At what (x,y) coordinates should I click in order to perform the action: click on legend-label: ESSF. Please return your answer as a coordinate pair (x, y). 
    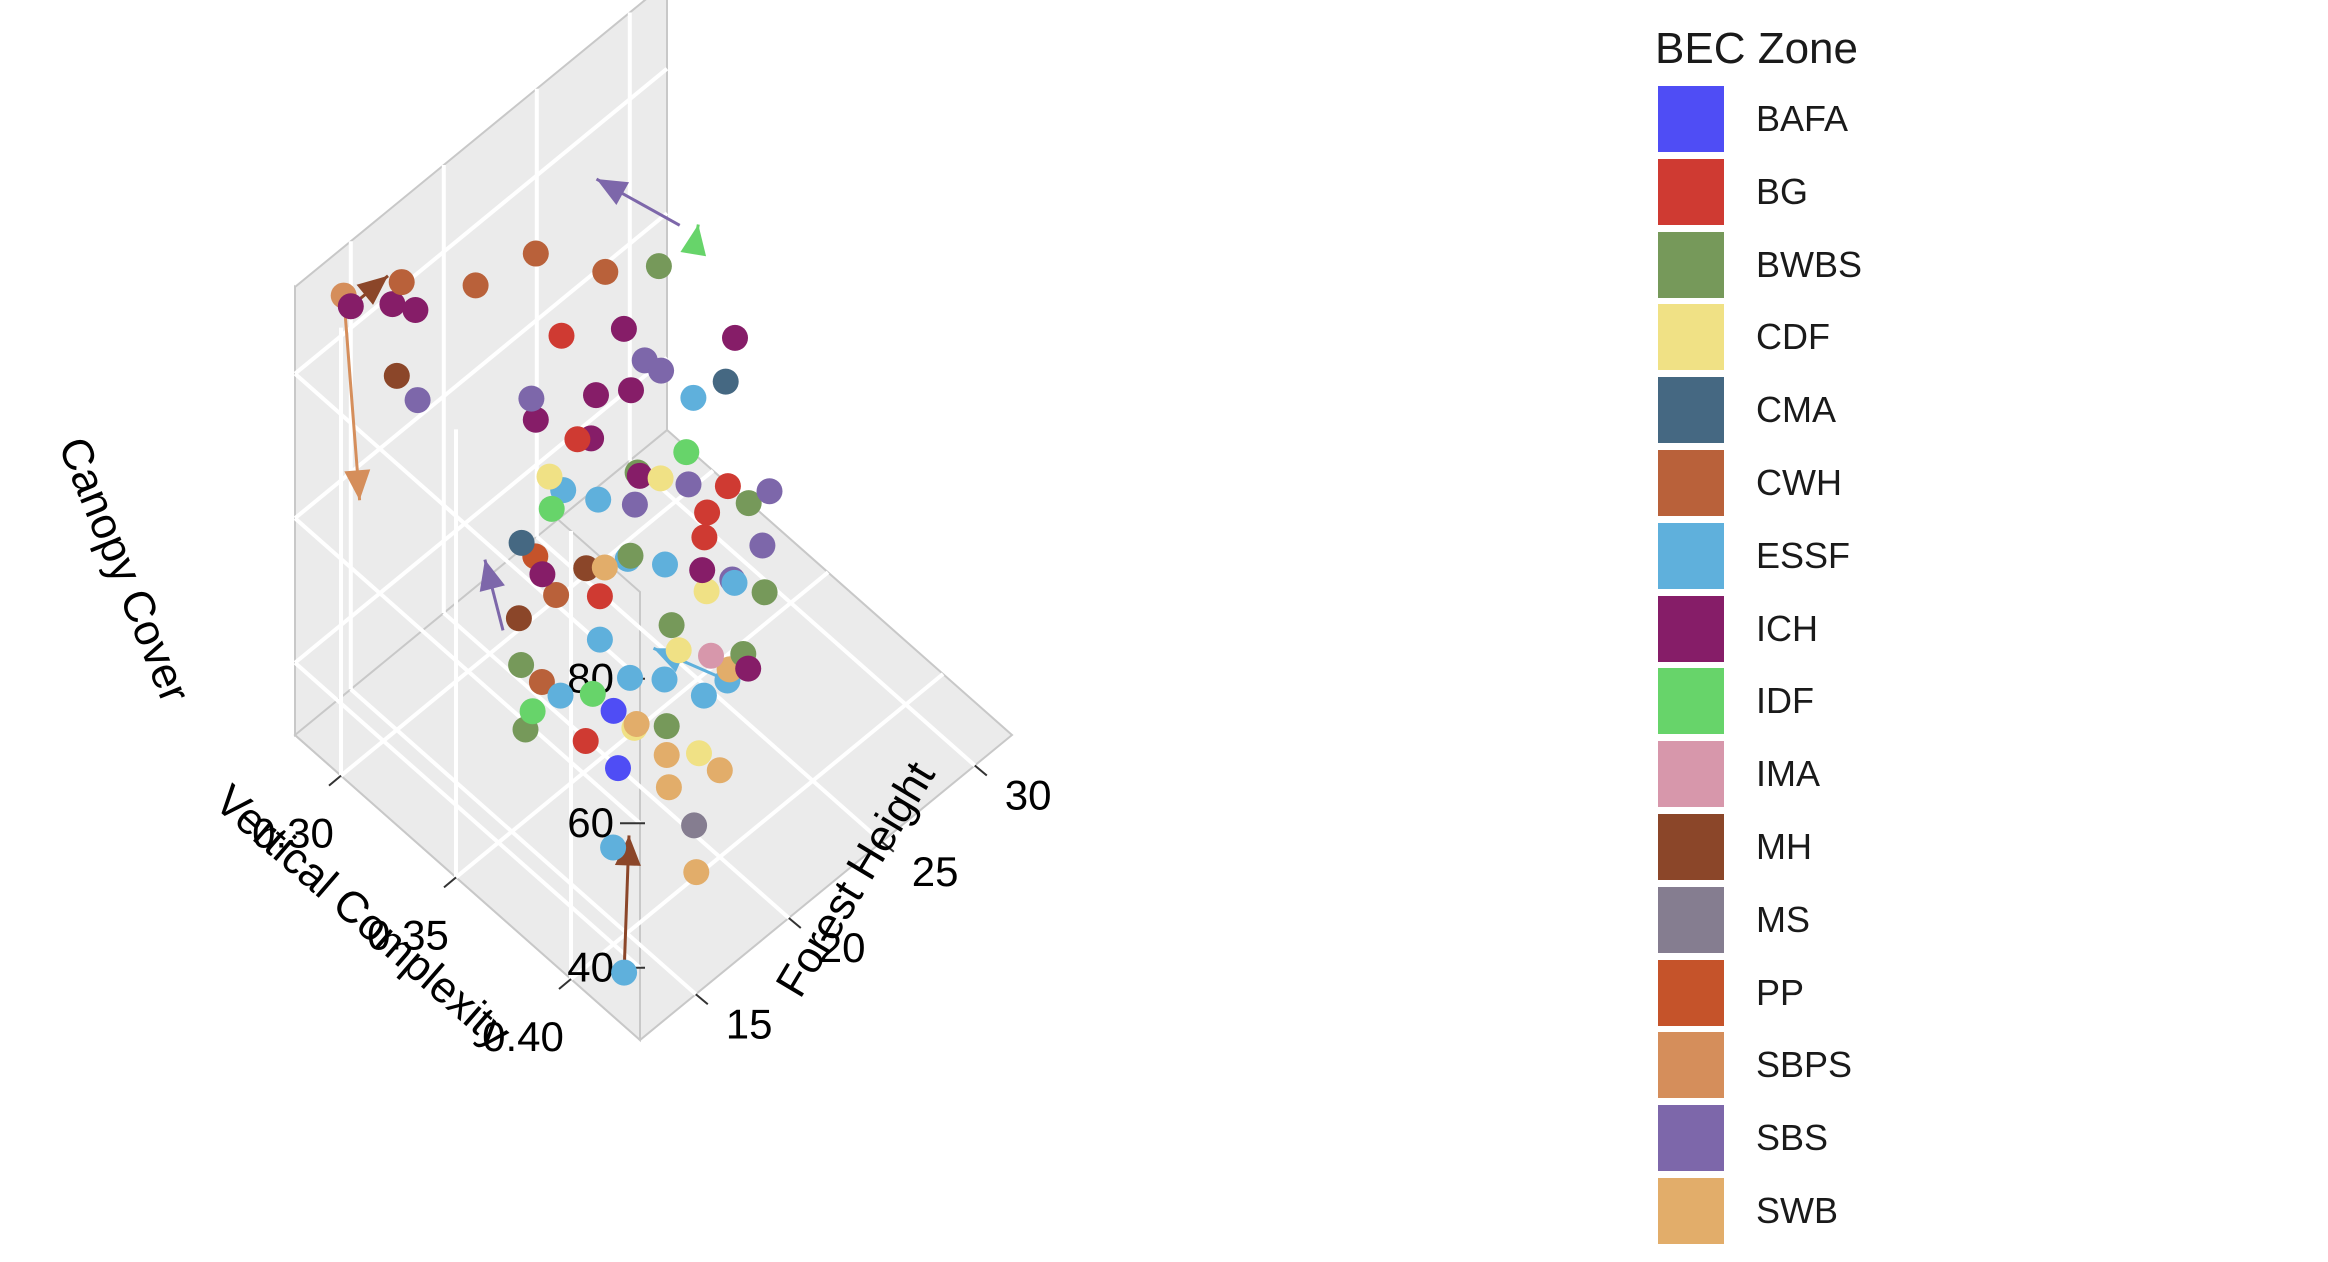
    Looking at the image, I should click on (1803, 555).